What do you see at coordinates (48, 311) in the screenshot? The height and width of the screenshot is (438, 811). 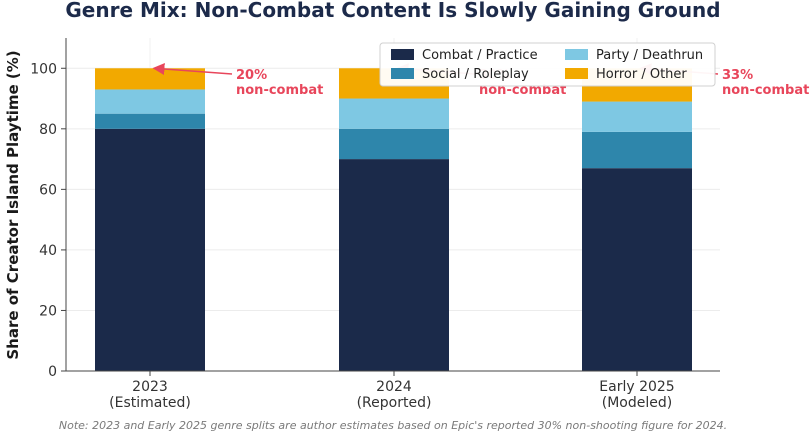 I see `y-tick-label: 20` at bounding box center [48, 311].